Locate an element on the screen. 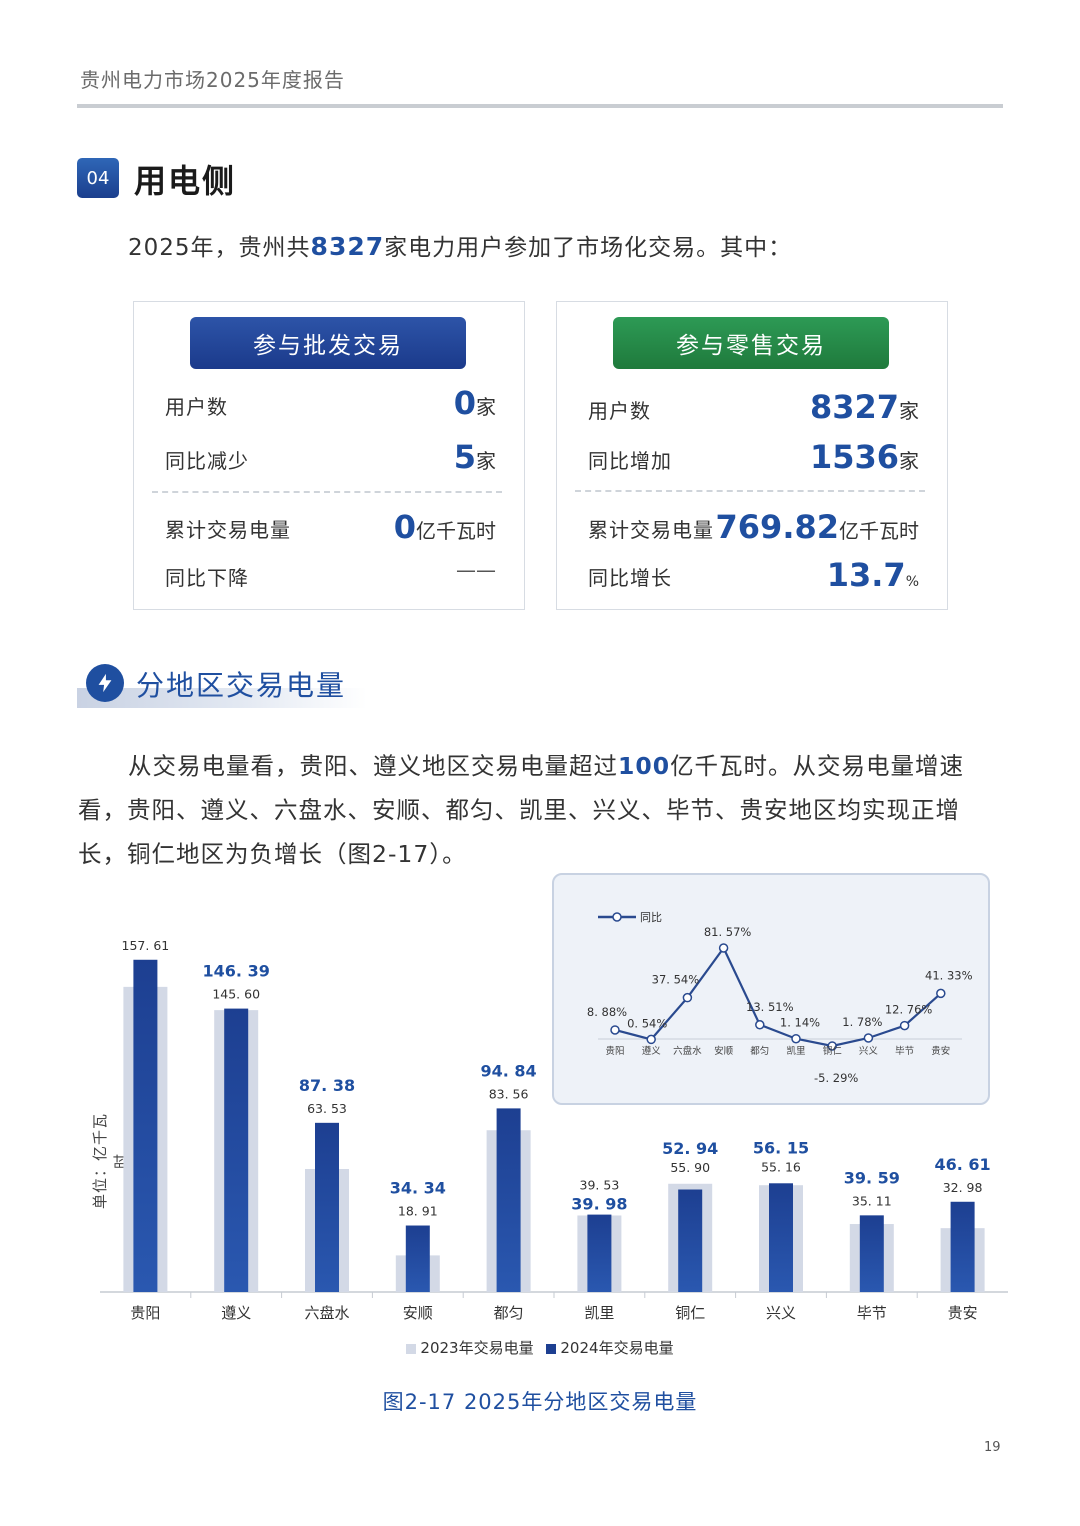 This screenshot has height=1526, width=1080. yoy-x-tick-label: 铜仁 is located at coordinates (833, 1051).